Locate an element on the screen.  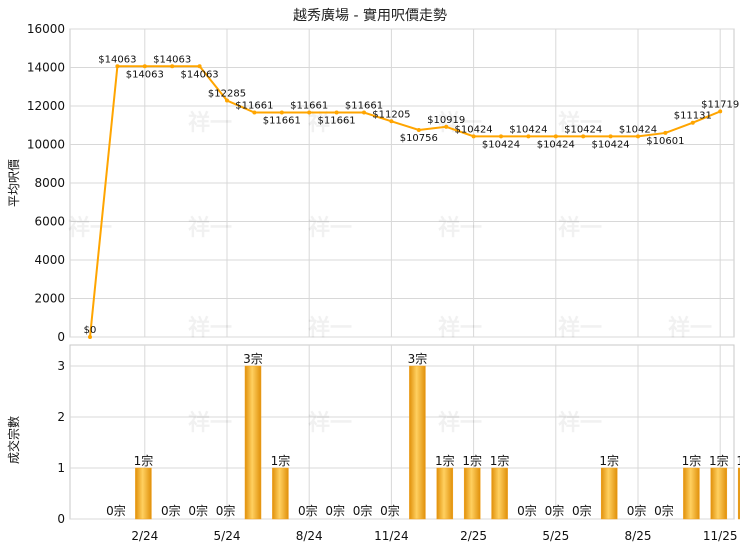
top-y-tick-label: 14000 is located at coordinates (46, 68).